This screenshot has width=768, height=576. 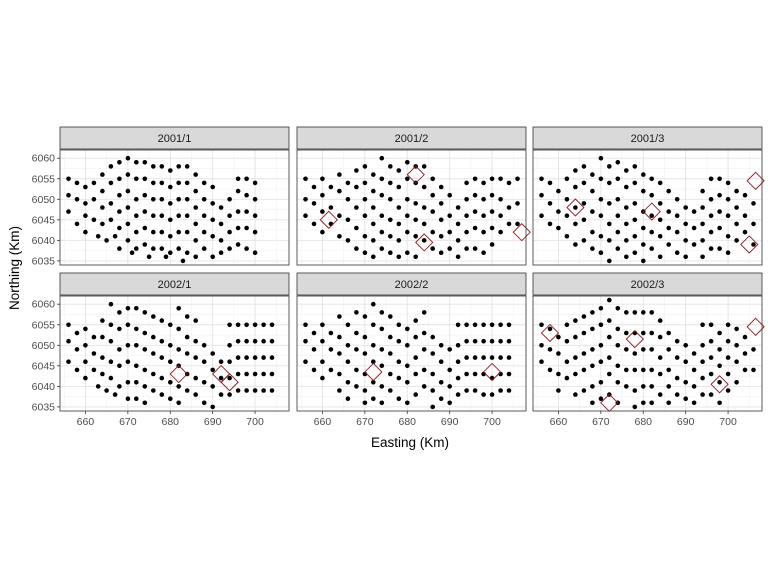 What do you see at coordinates (44, 346) in the screenshot?
I see `y-tick-label: 6050` at bounding box center [44, 346].